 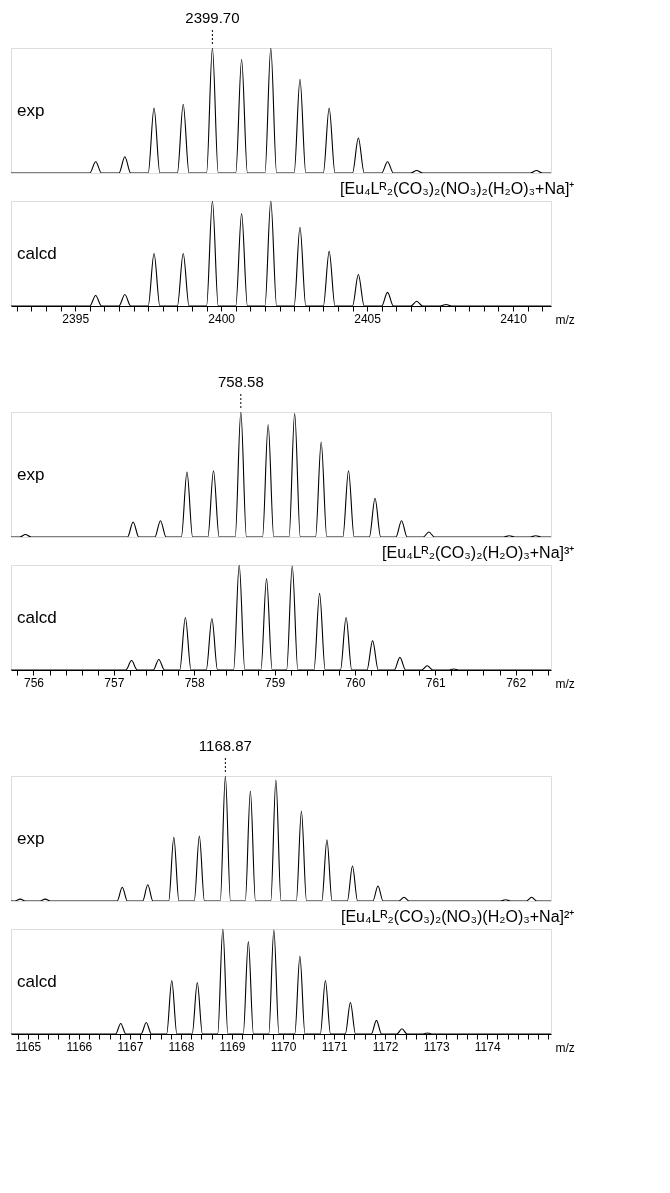 What do you see at coordinates (79, 1046) in the screenshot?
I see `x-tick-label: 1166` at bounding box center [79, 1046].